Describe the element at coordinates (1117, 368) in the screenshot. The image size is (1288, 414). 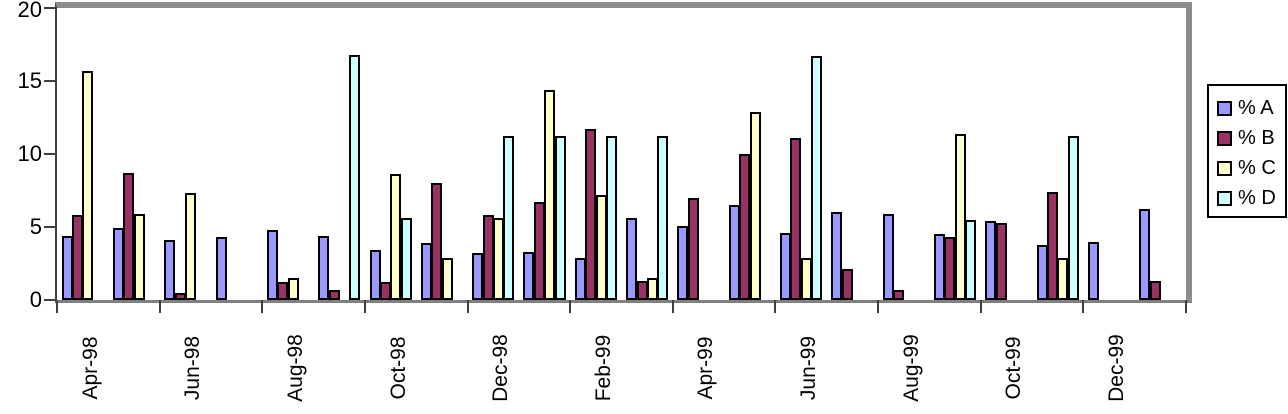
I see `x-axis-tick-label: Dec-99` at that location.